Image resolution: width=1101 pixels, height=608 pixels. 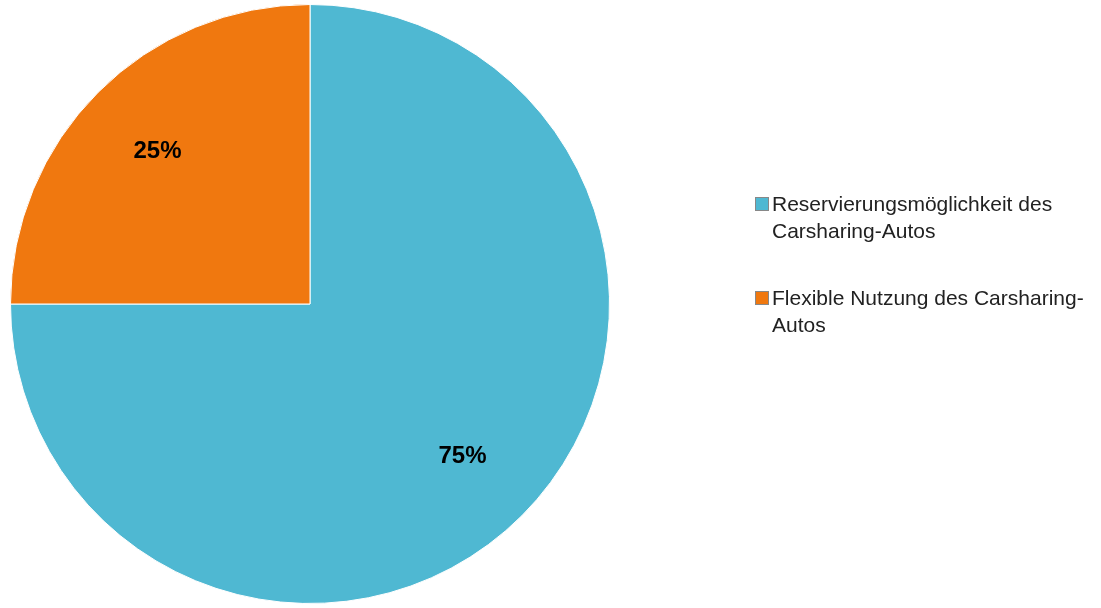 I want to click on legend-label: Flexible Nutzung des Carsharing-Autos, so click(x=928, y=311).